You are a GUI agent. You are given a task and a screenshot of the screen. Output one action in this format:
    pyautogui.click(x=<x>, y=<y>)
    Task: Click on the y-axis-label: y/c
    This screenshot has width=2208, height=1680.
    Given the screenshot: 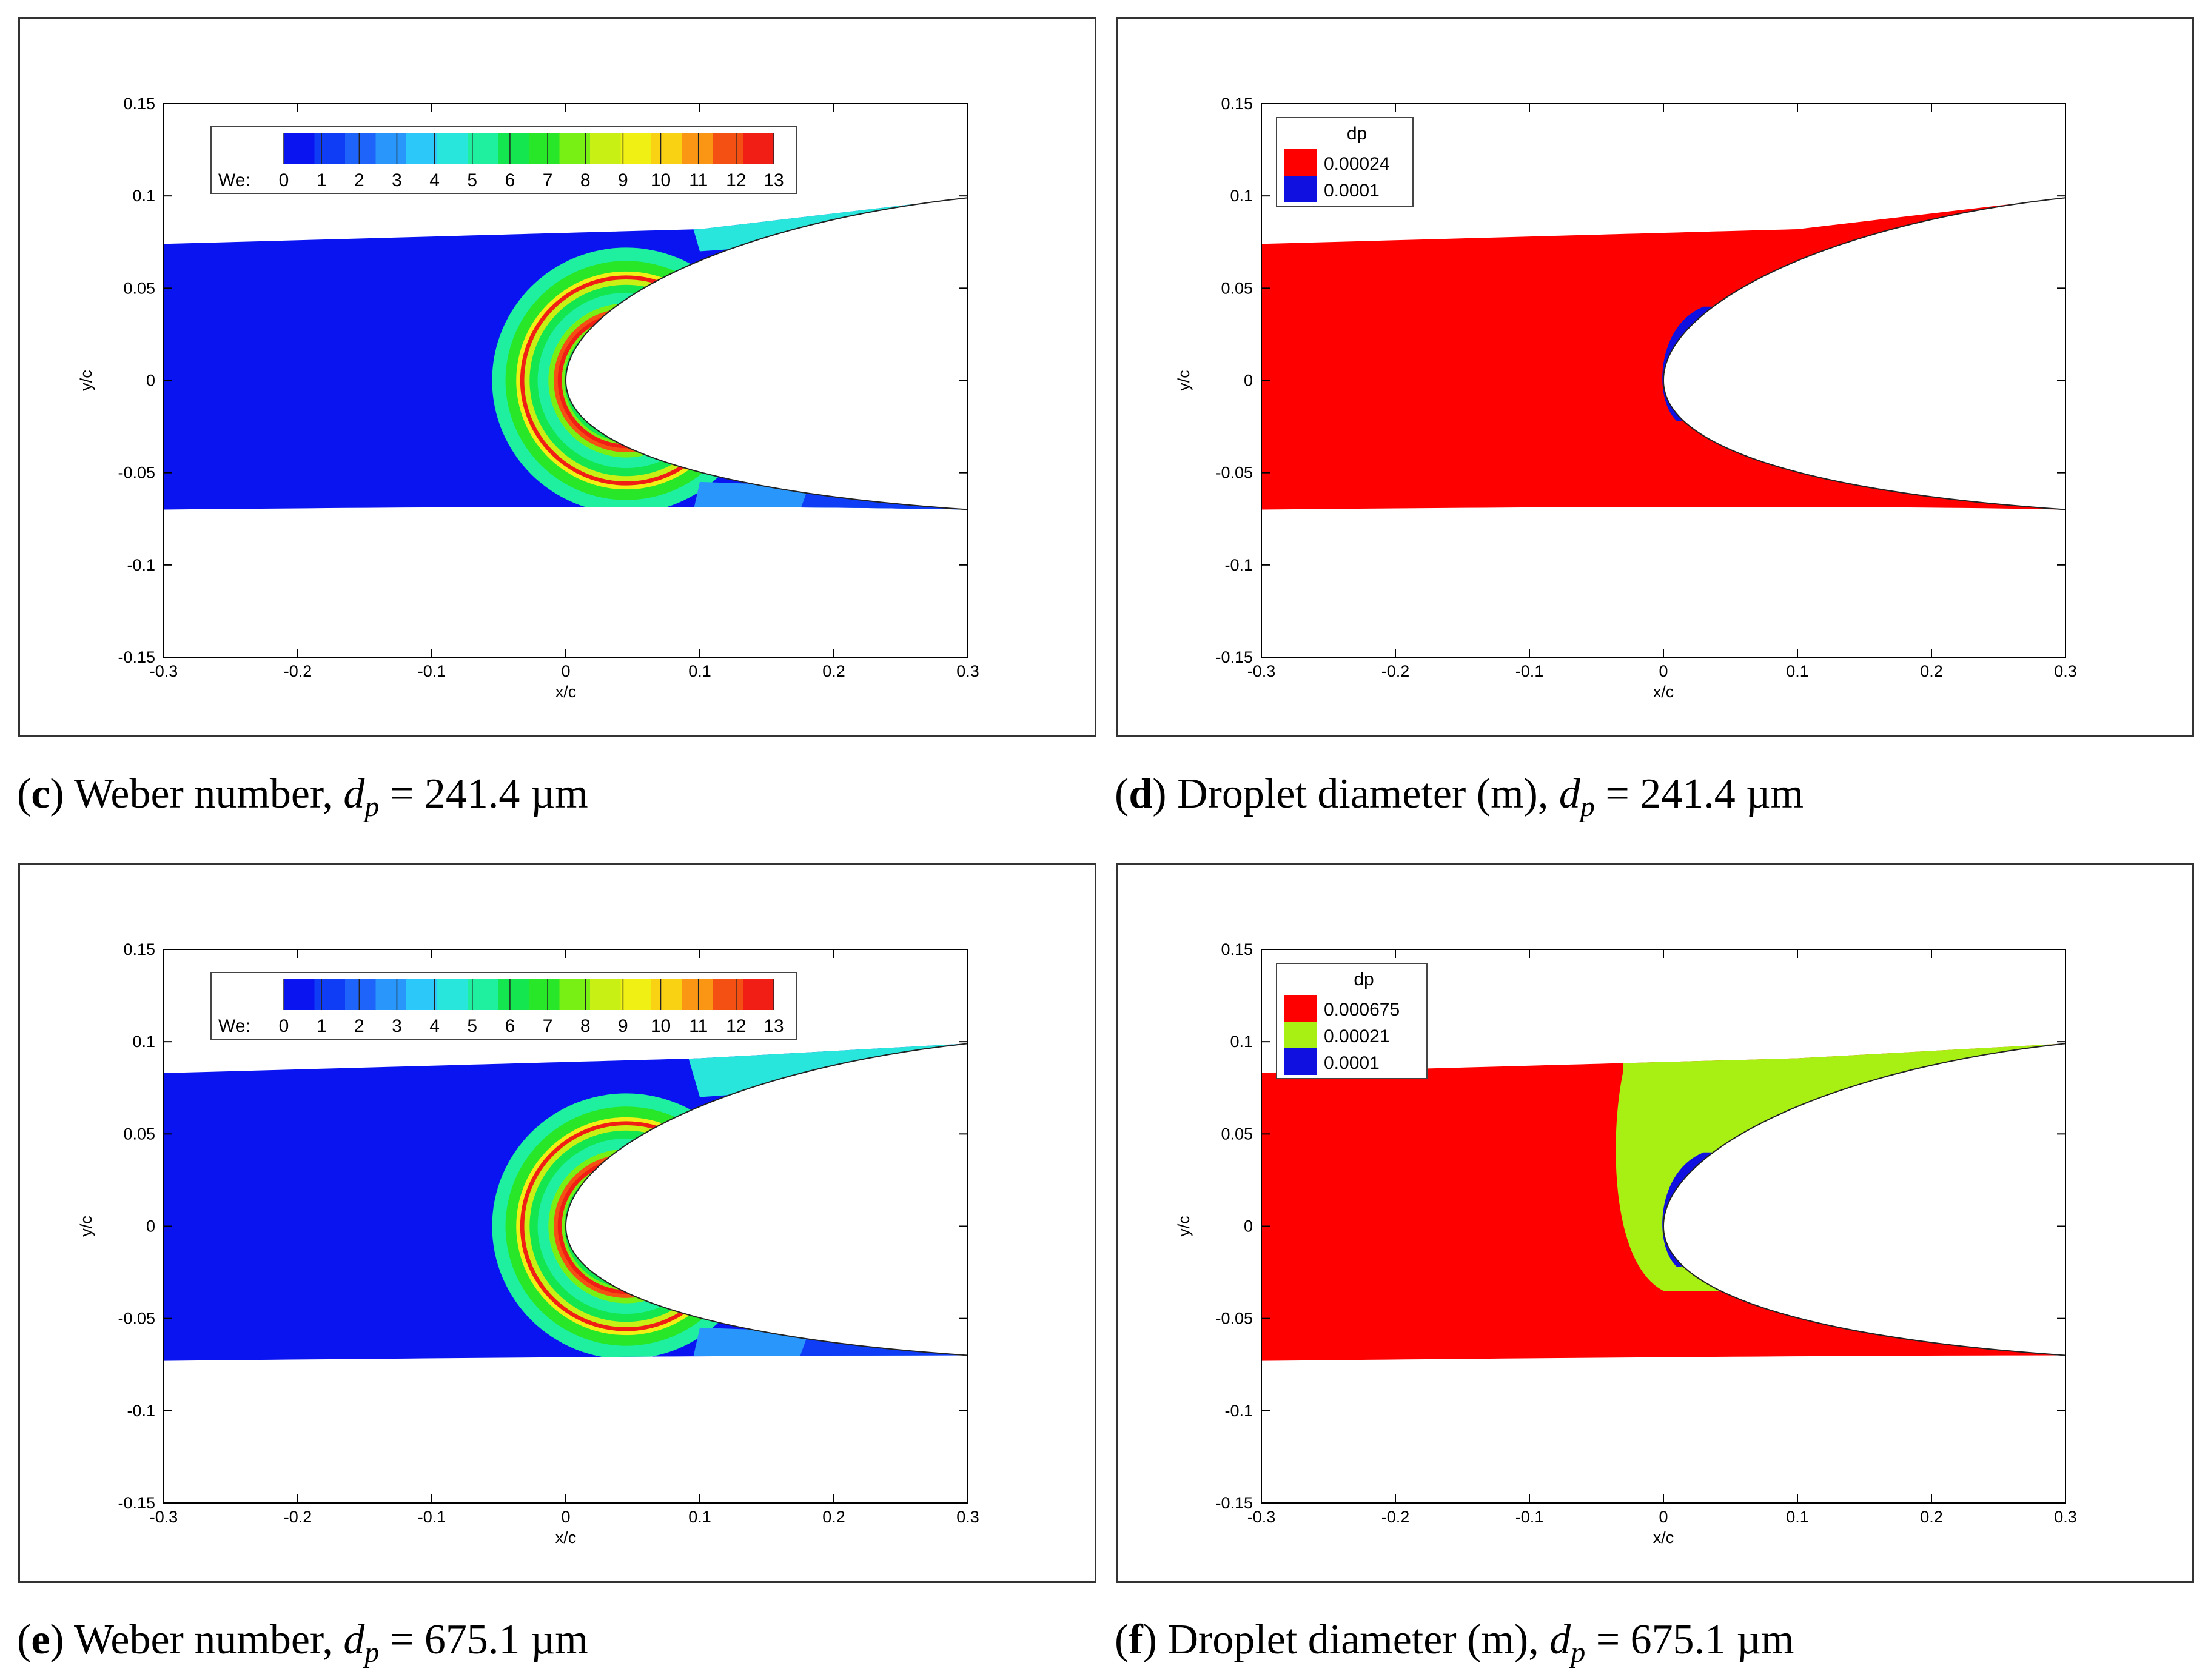 What is the action you would take?
    pyautogui.click(x=1184, y=1226)
    